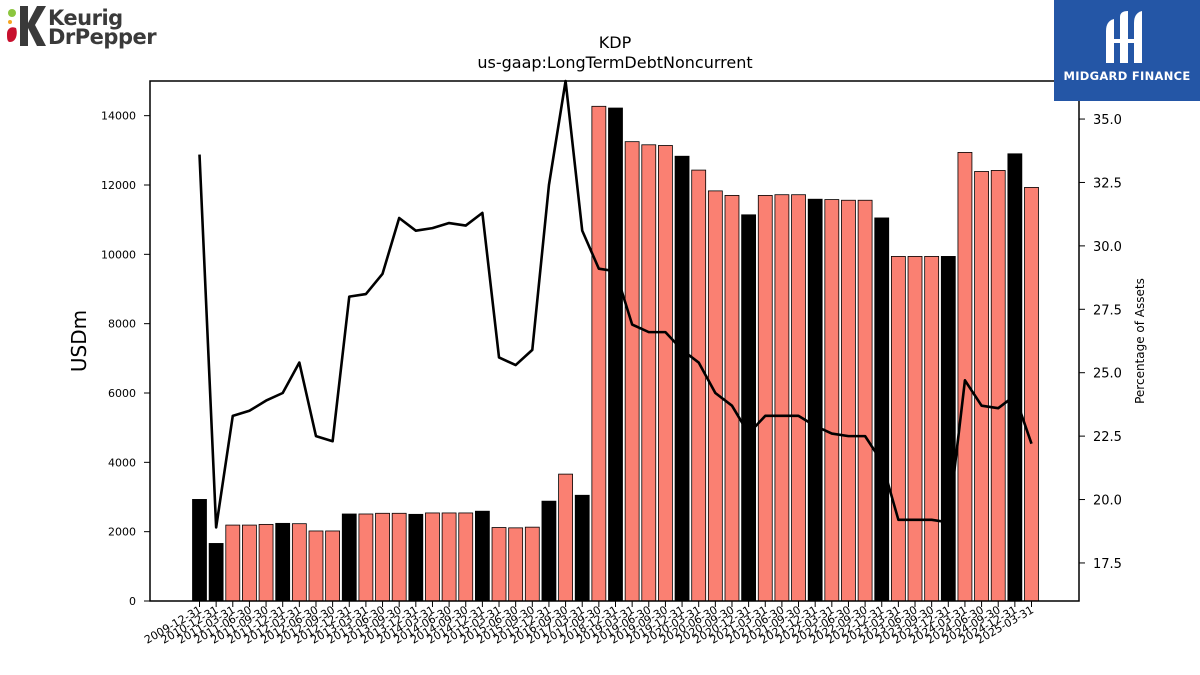 The height and width of the screenshot is (675, 1200). I want to click on company-logo: Keurig DrPepper, so click(80, 27).